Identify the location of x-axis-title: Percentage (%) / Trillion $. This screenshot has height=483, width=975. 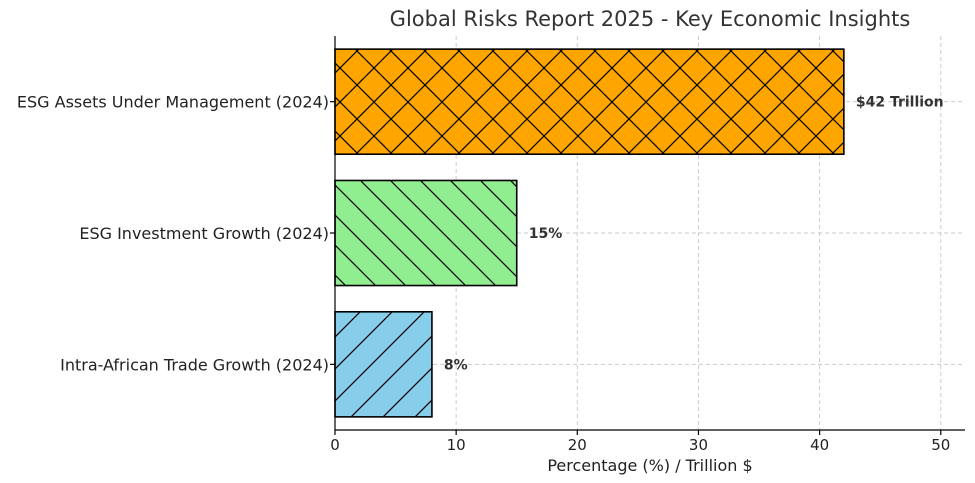
(649, 465).